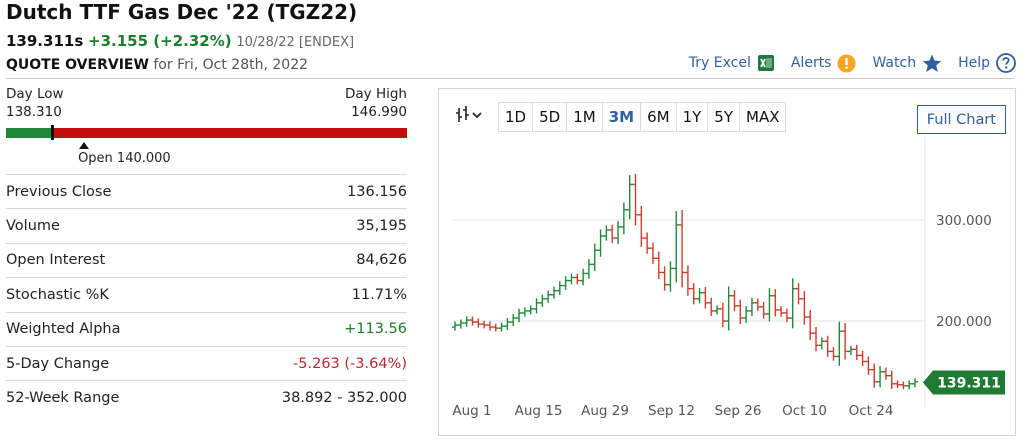  Describe the element at coordinates (376, 94) in the screenshot. I see `day-high-label: Day High` at that location.